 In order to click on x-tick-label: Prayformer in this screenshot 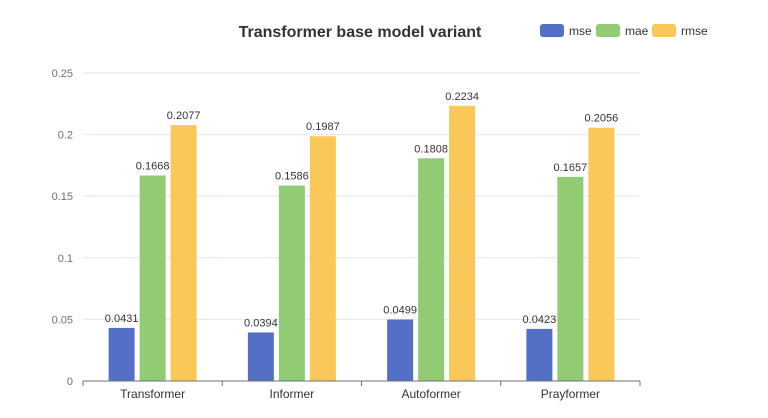, I will do `click(570, 394)`.